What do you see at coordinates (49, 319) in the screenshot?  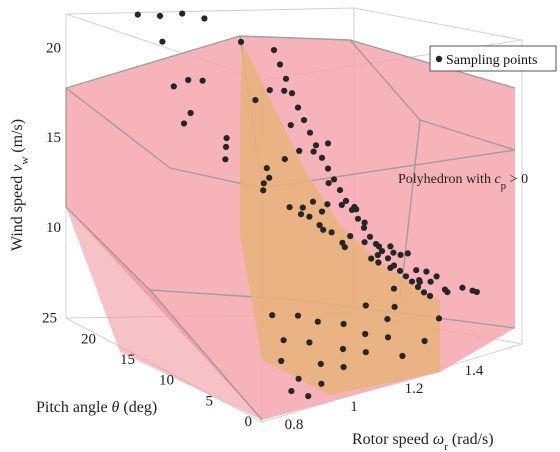 I see `y-tick-label: 25` at bounding box center [49, 319].